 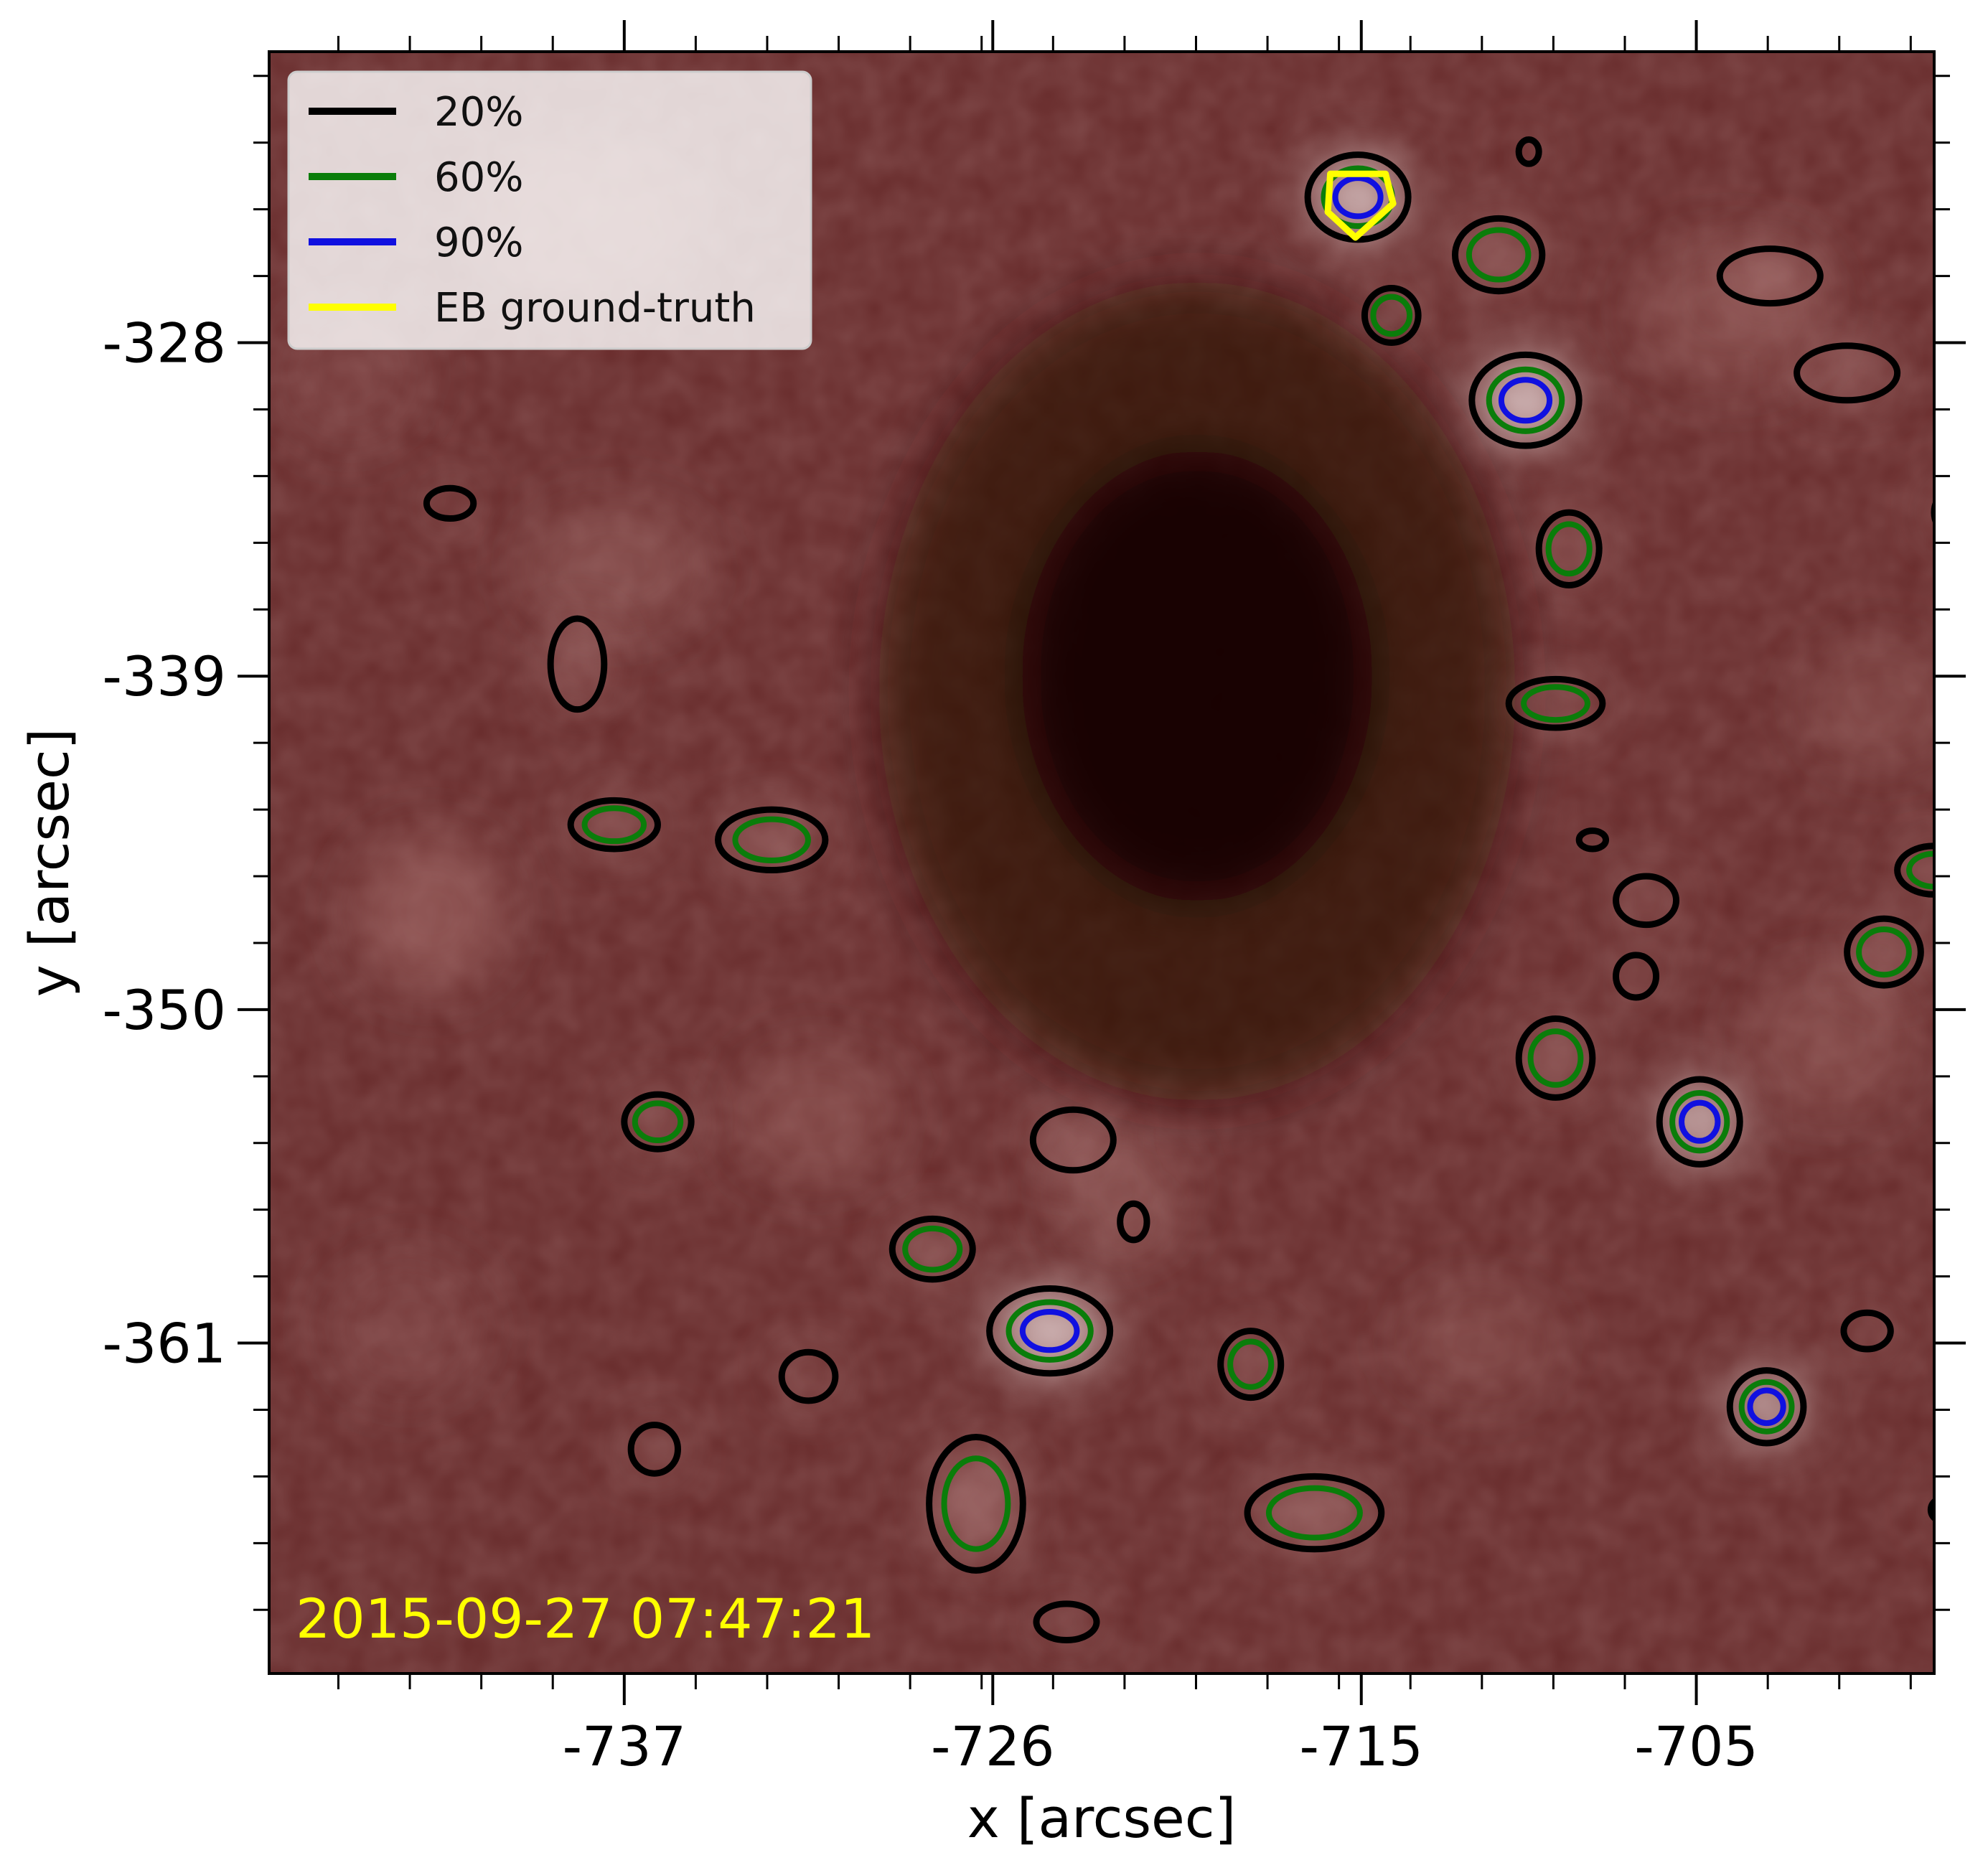 What do you see at coordinates (478, 243) in the screenshot?
I see `legend-label-2: 90%` at bounding box center [478, 243].